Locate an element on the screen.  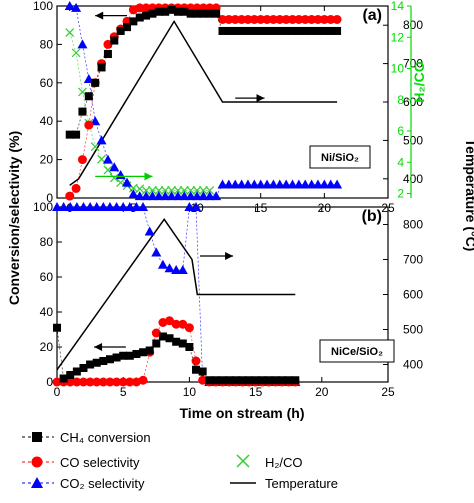
panel-b-y-temp-tick-label: 800 is located at coordinates (413, 225).